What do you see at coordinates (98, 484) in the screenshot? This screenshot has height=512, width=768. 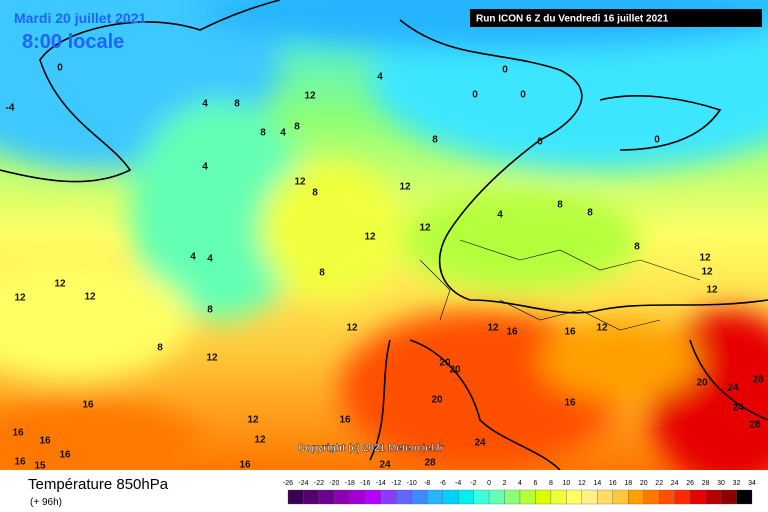 I see `footer-title: Température 850hPa` at bounding box center [98, 484].